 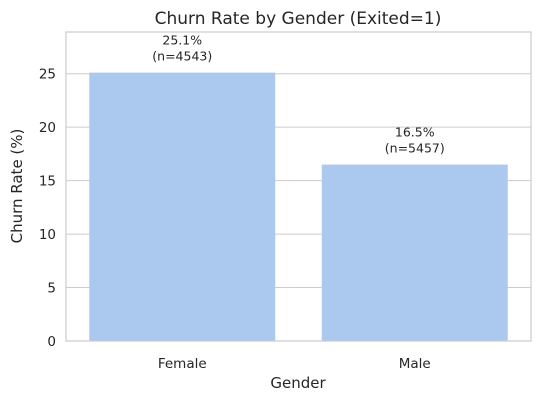 What do you see at coordinates (415, 132) in the screenshot?
I see `bar-value-label: 16.5%` at bounding box center [415, 132].